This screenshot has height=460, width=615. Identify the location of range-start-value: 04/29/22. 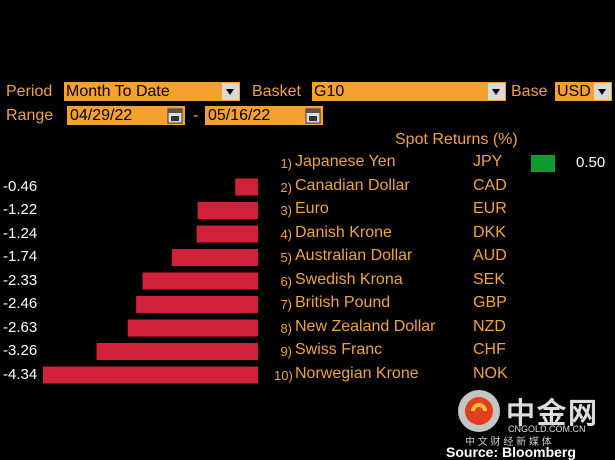
(101, 115).